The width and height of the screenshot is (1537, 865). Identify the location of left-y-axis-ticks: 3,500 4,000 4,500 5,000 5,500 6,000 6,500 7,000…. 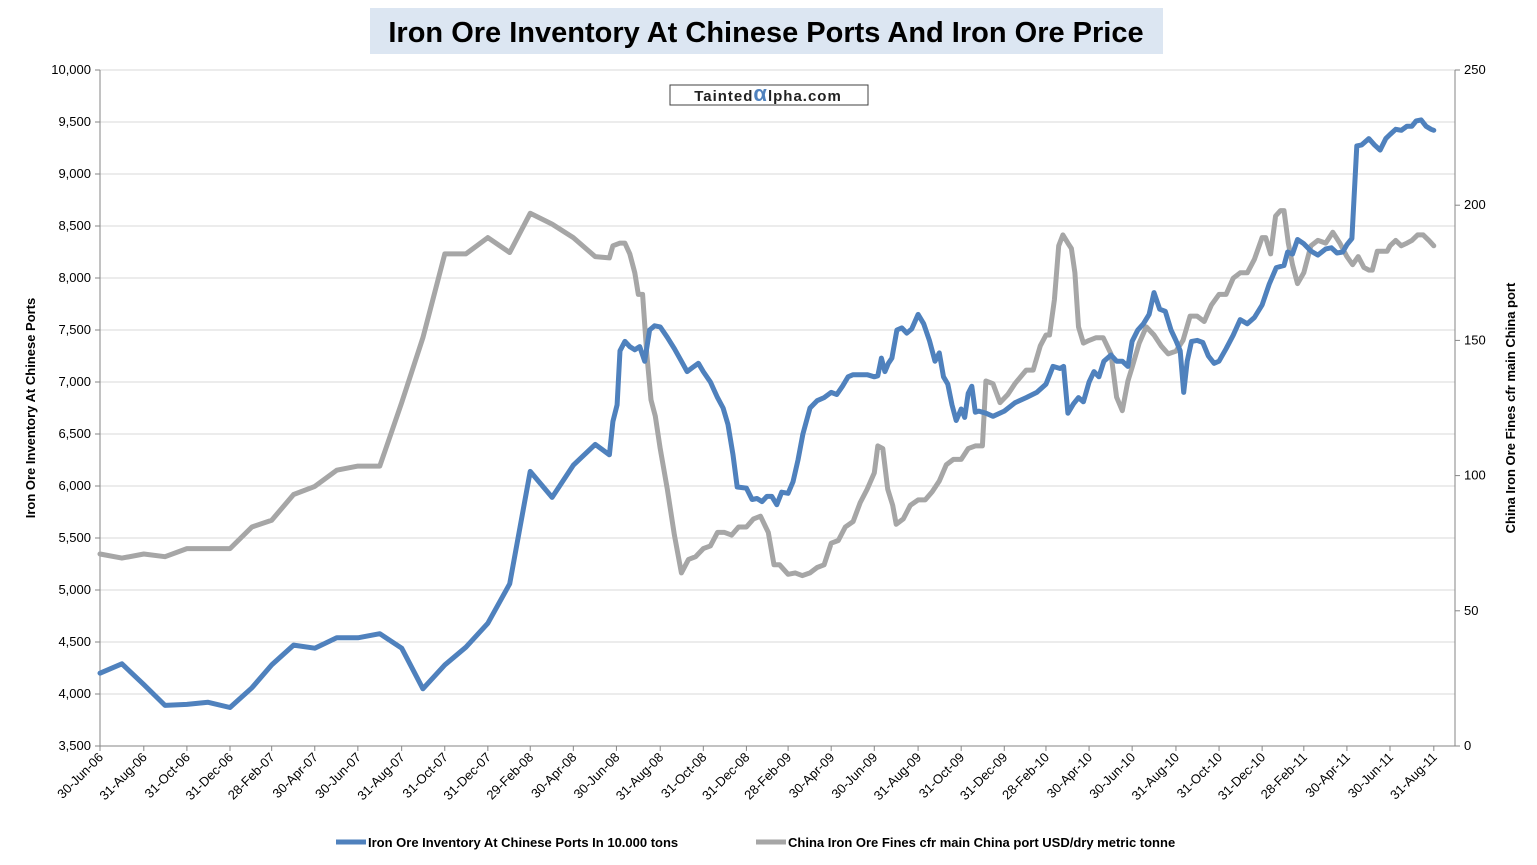
(75, 407).